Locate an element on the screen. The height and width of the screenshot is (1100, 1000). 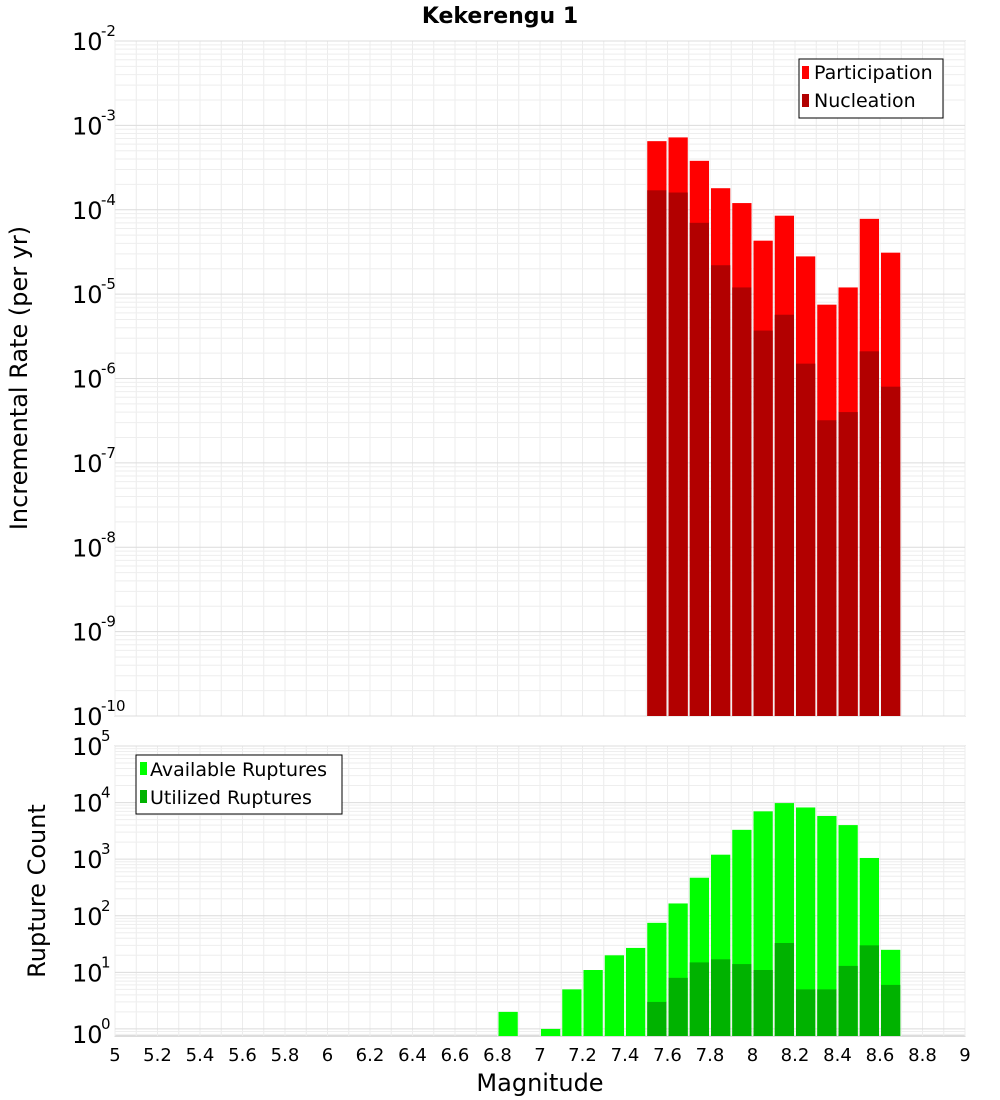
count-legend: Available Ruptures Utilized Ruptures is located at coordinates (239, 784).